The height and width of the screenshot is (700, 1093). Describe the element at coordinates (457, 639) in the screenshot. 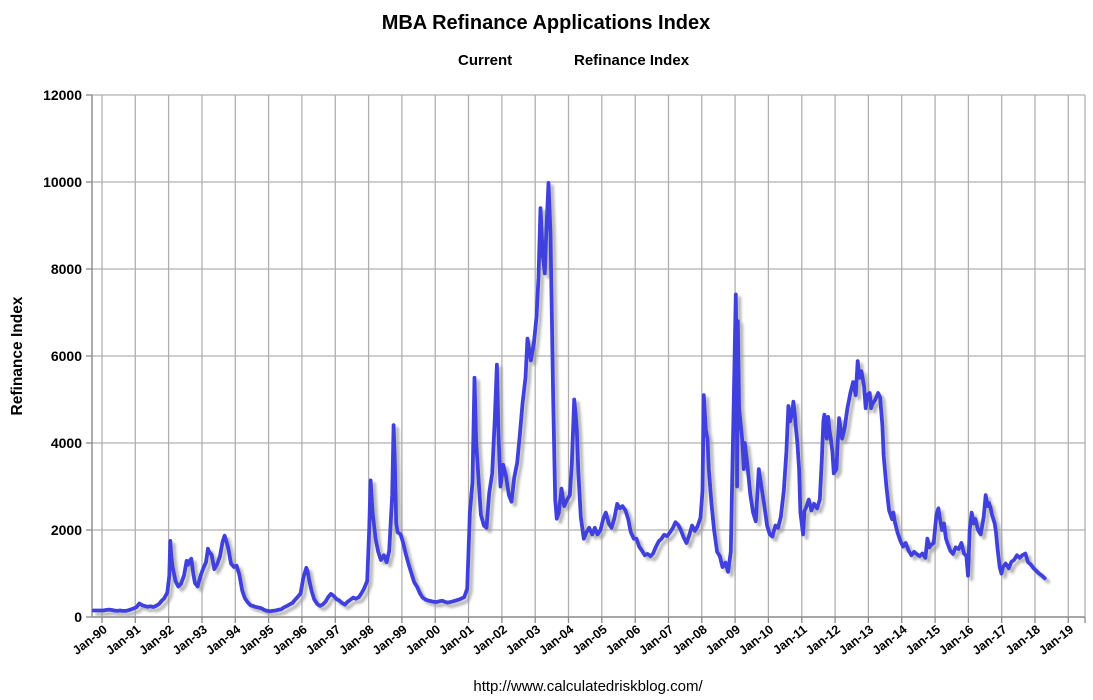

I see `x-tick-label: Jan-01` at that location.